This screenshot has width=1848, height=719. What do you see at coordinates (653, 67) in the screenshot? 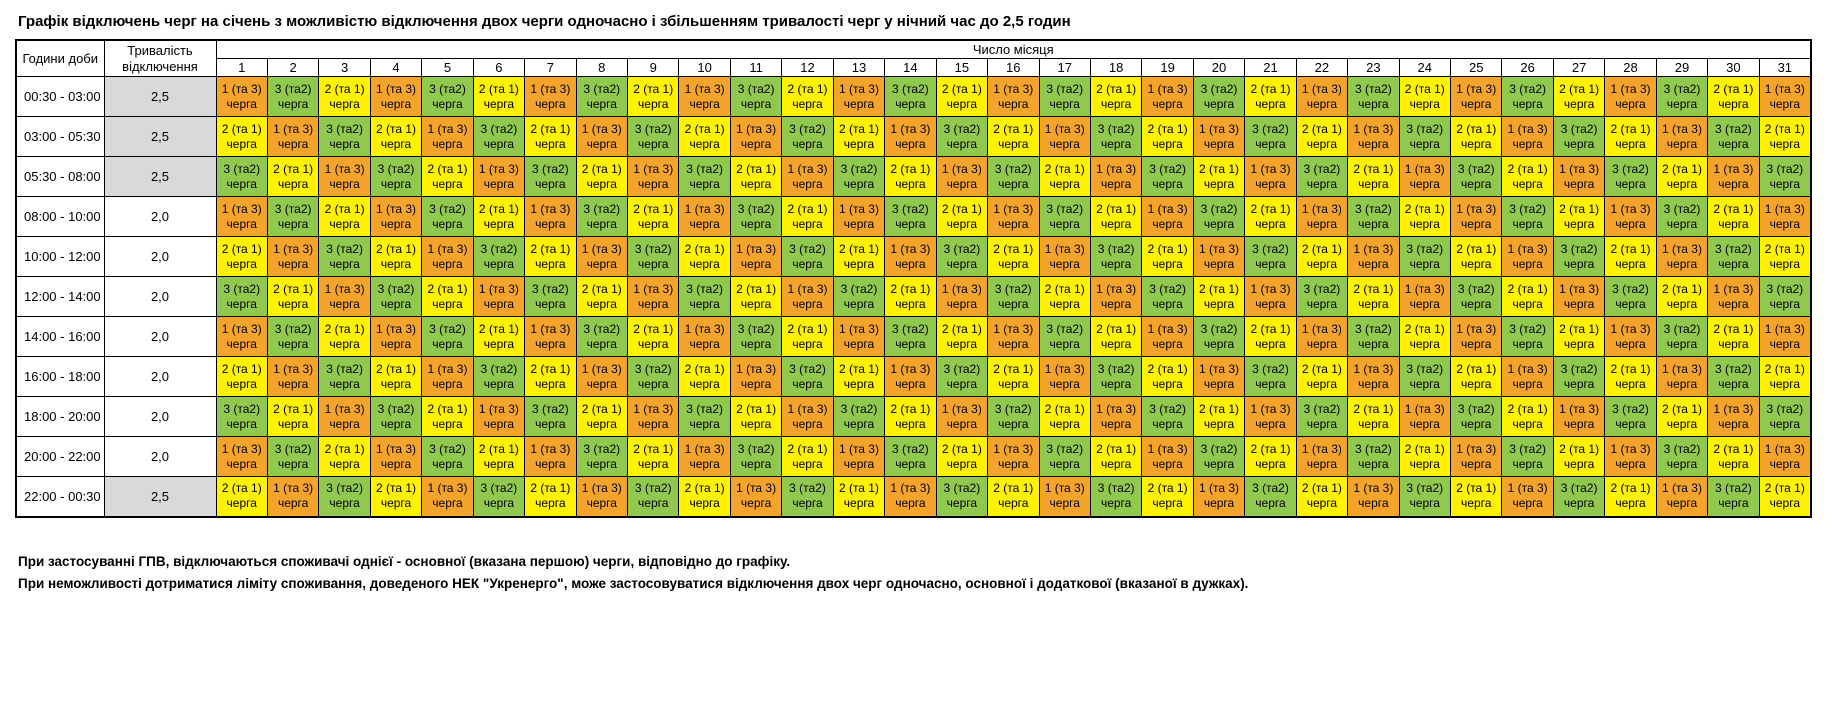
I see `day-column-header: 9` at bounding box center [653, 67].